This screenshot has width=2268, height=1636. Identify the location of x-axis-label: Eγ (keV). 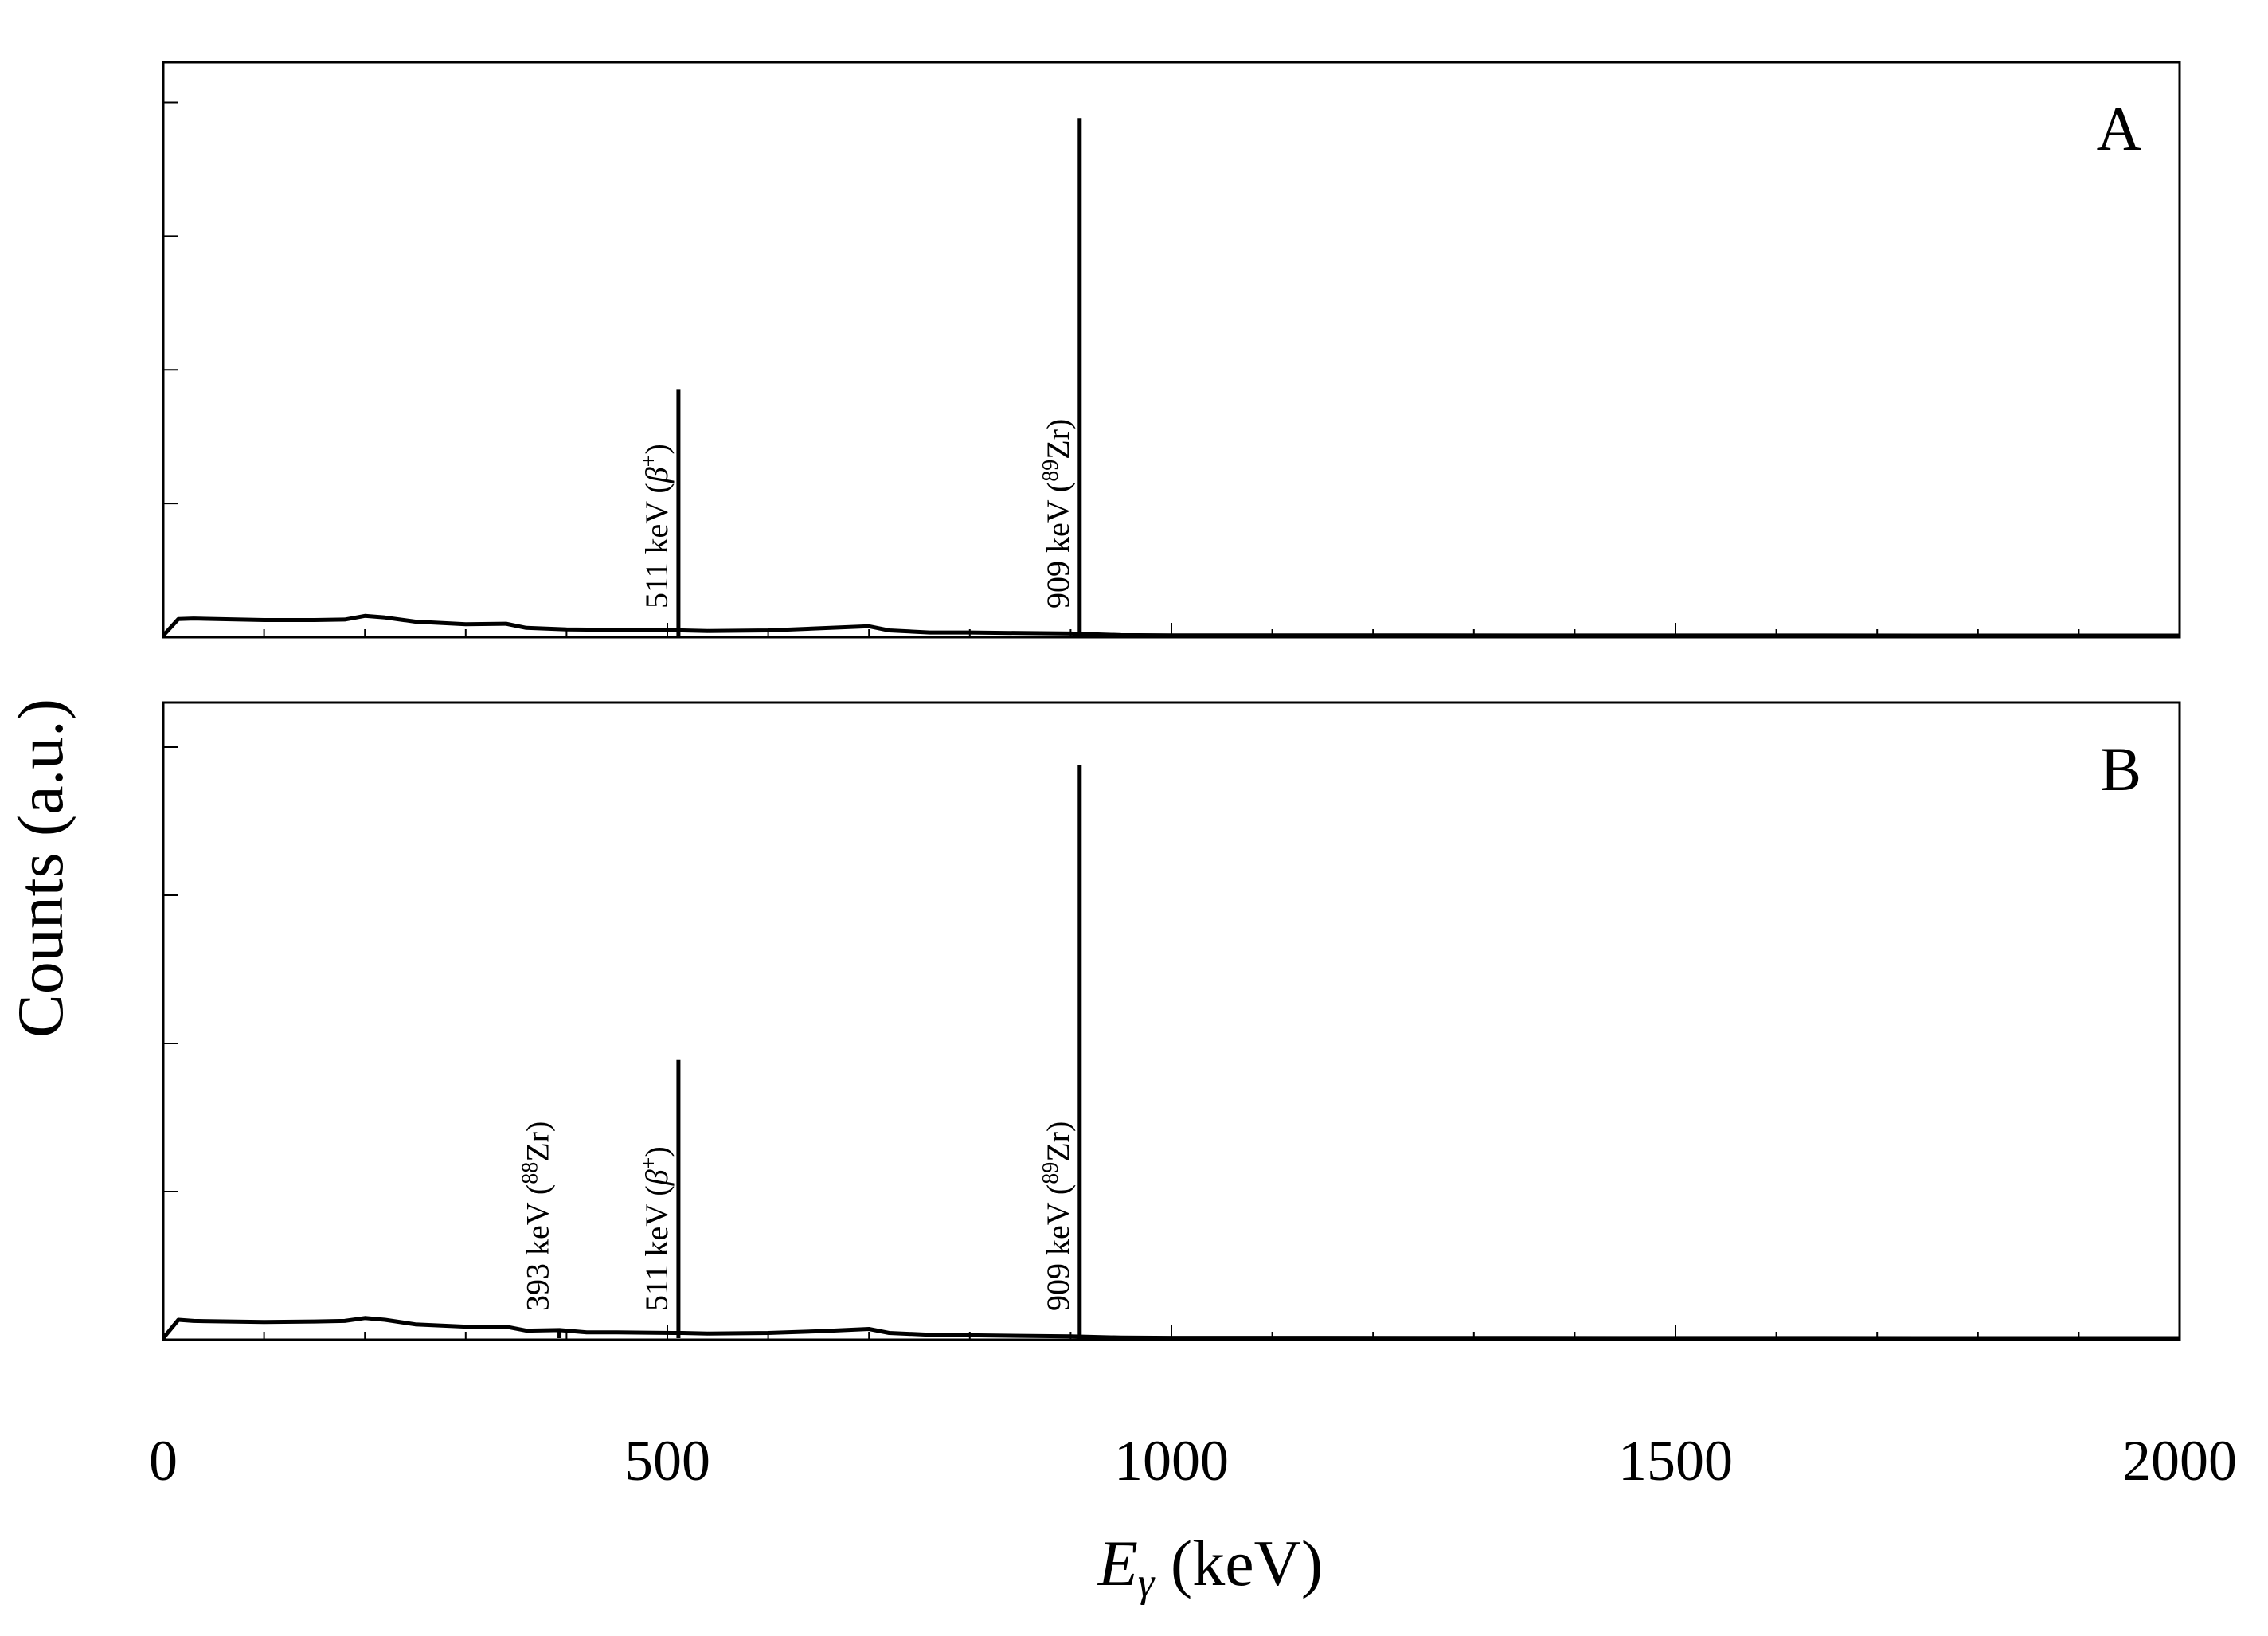
(1210, 1566).